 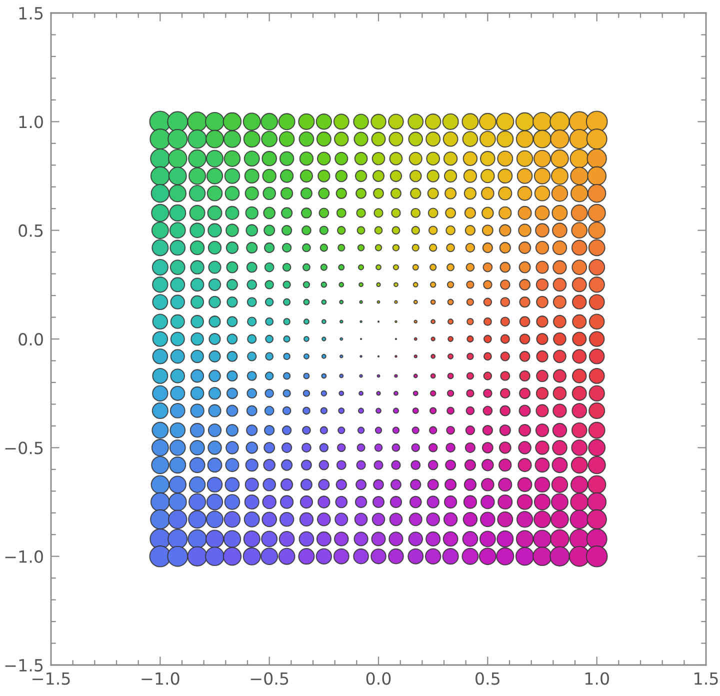 I want to click on x-tick-label: −1.0, so click(x=161, y=678).